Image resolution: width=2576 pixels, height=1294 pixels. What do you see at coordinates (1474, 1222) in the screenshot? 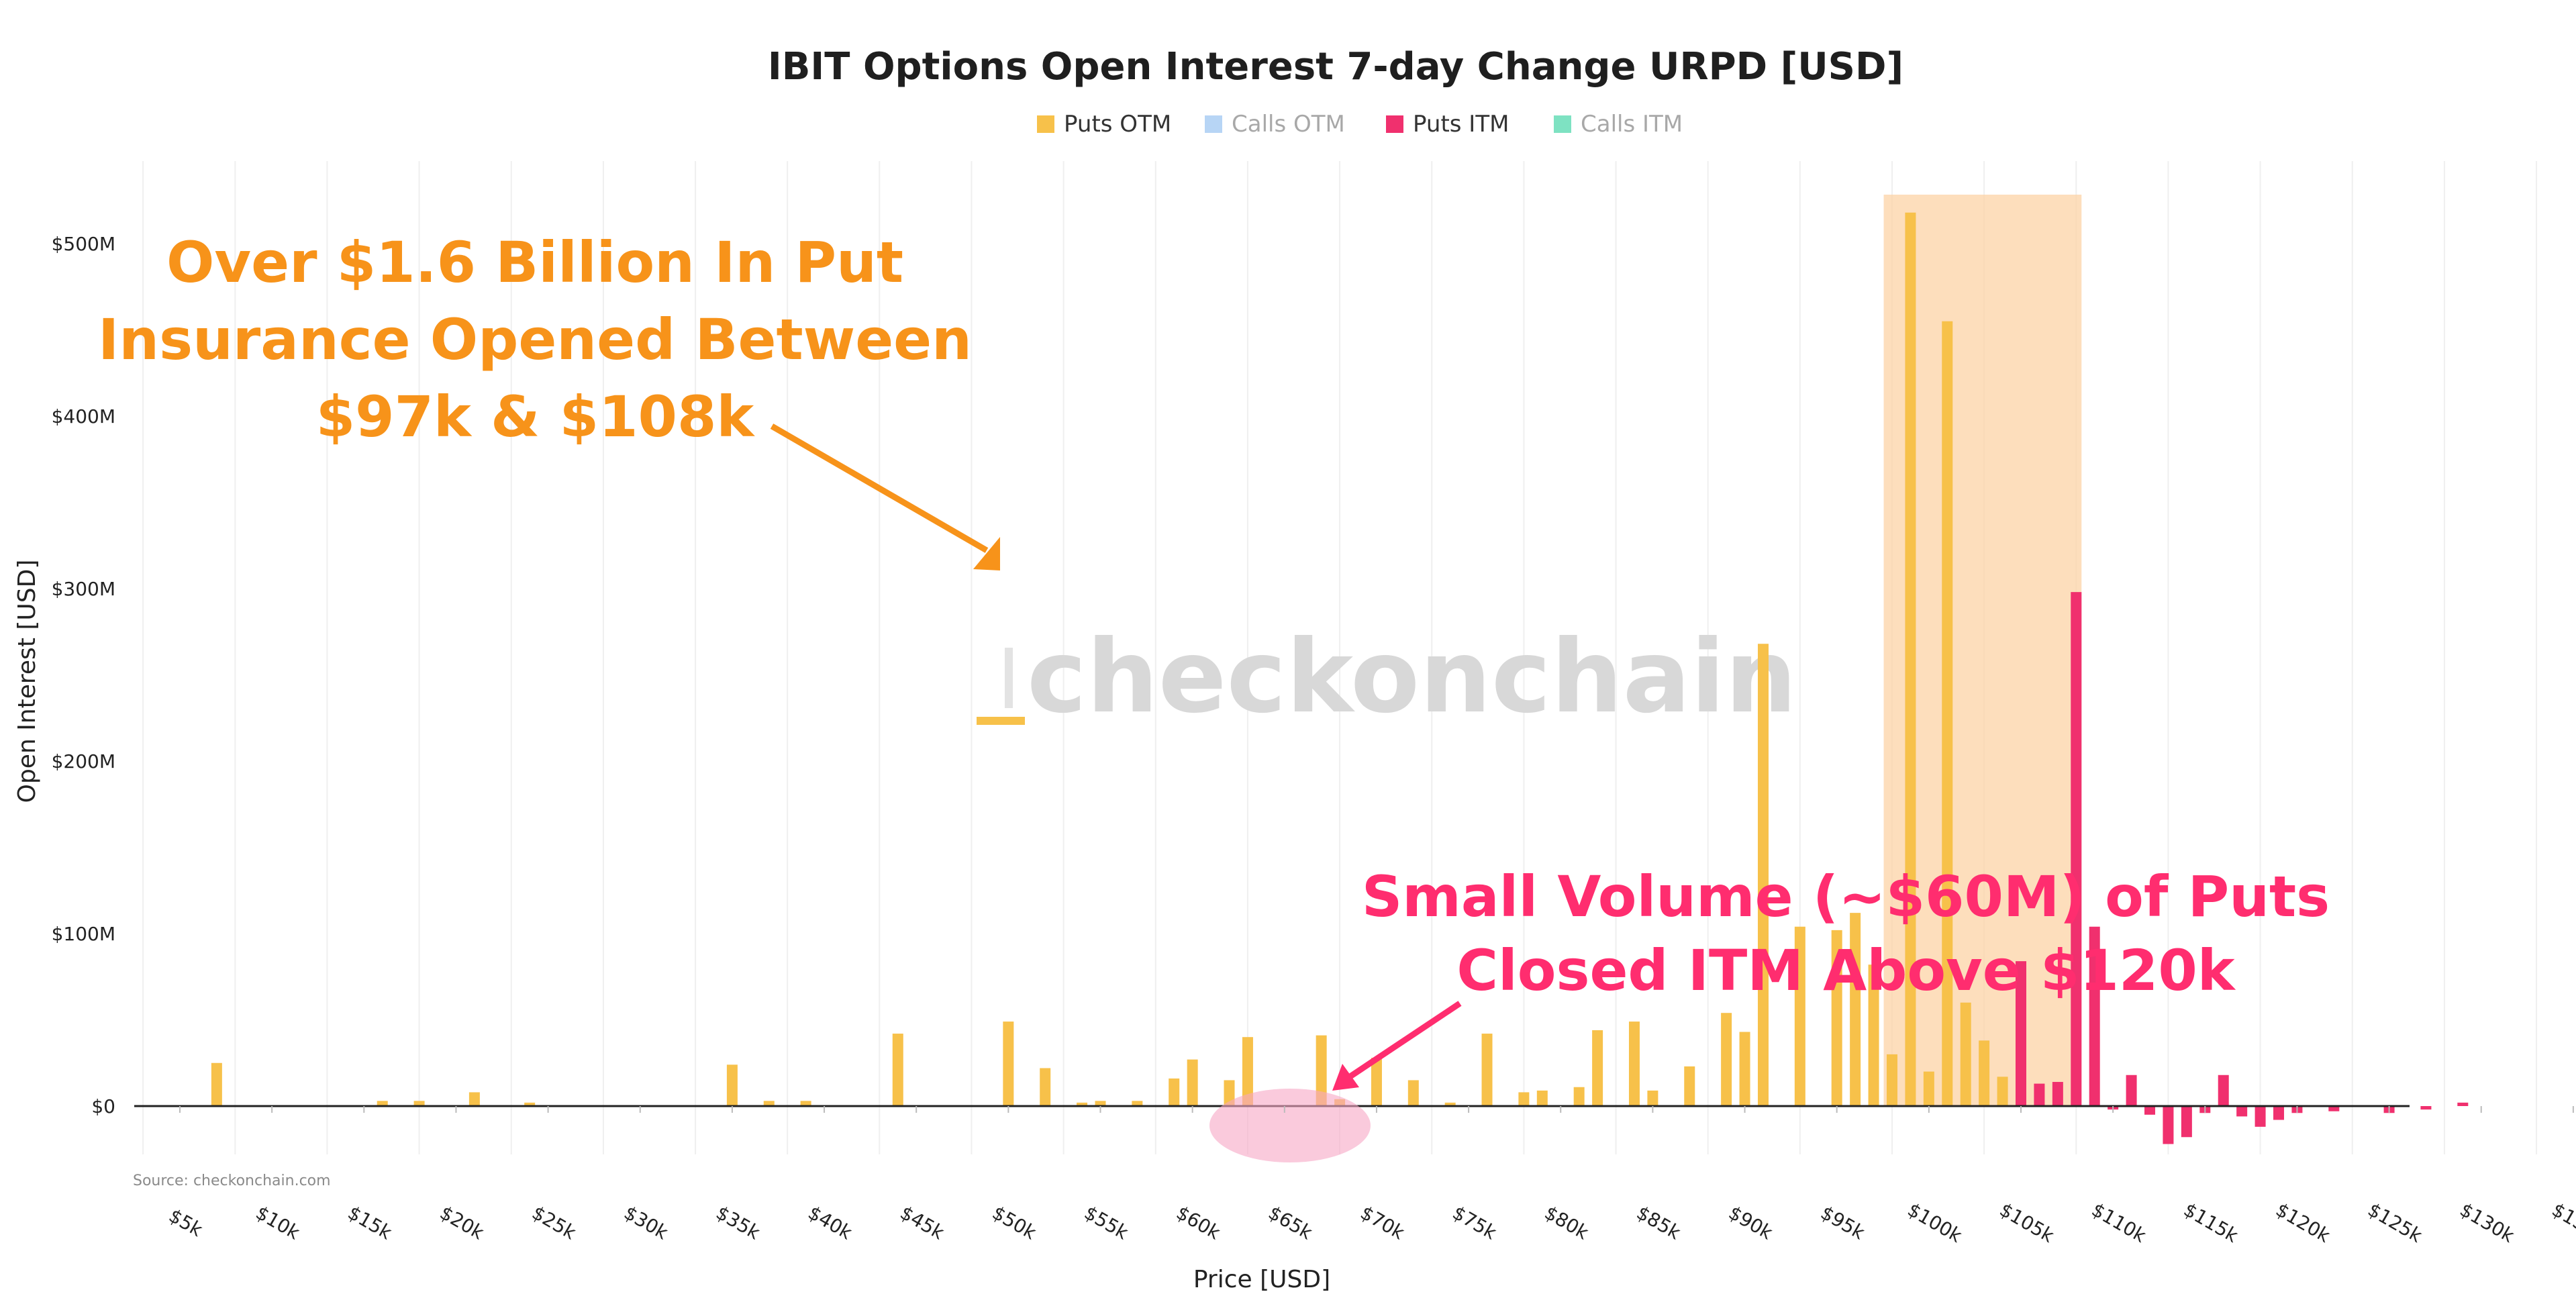
I see `x-tick-label: $75k` at bounding box center [1474, 1222].